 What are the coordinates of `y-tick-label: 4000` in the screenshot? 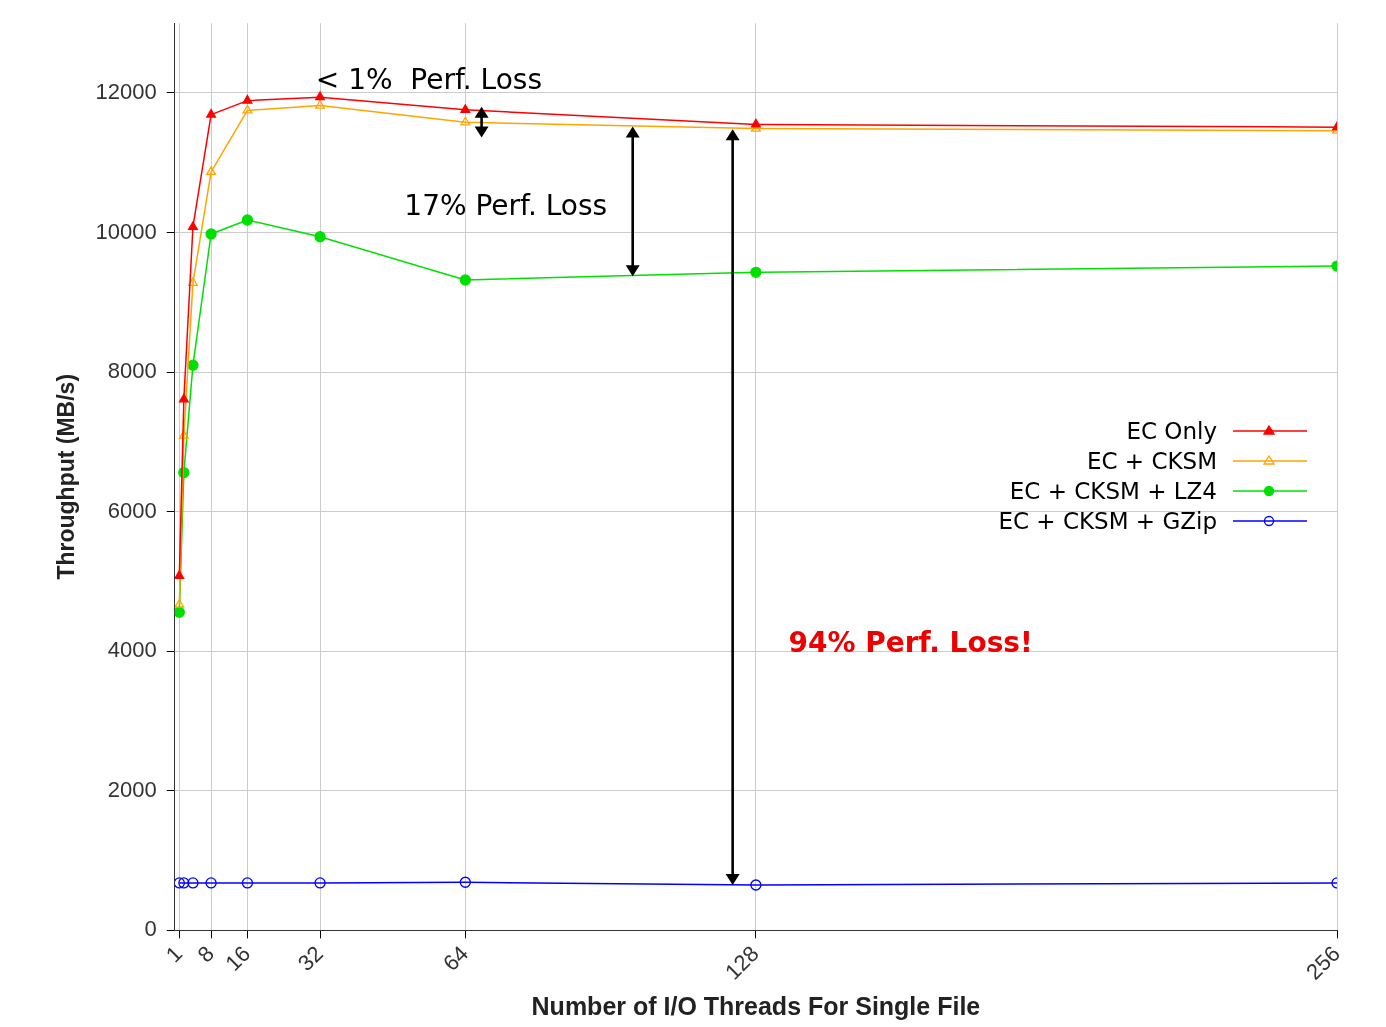 It's located at (132, 650).